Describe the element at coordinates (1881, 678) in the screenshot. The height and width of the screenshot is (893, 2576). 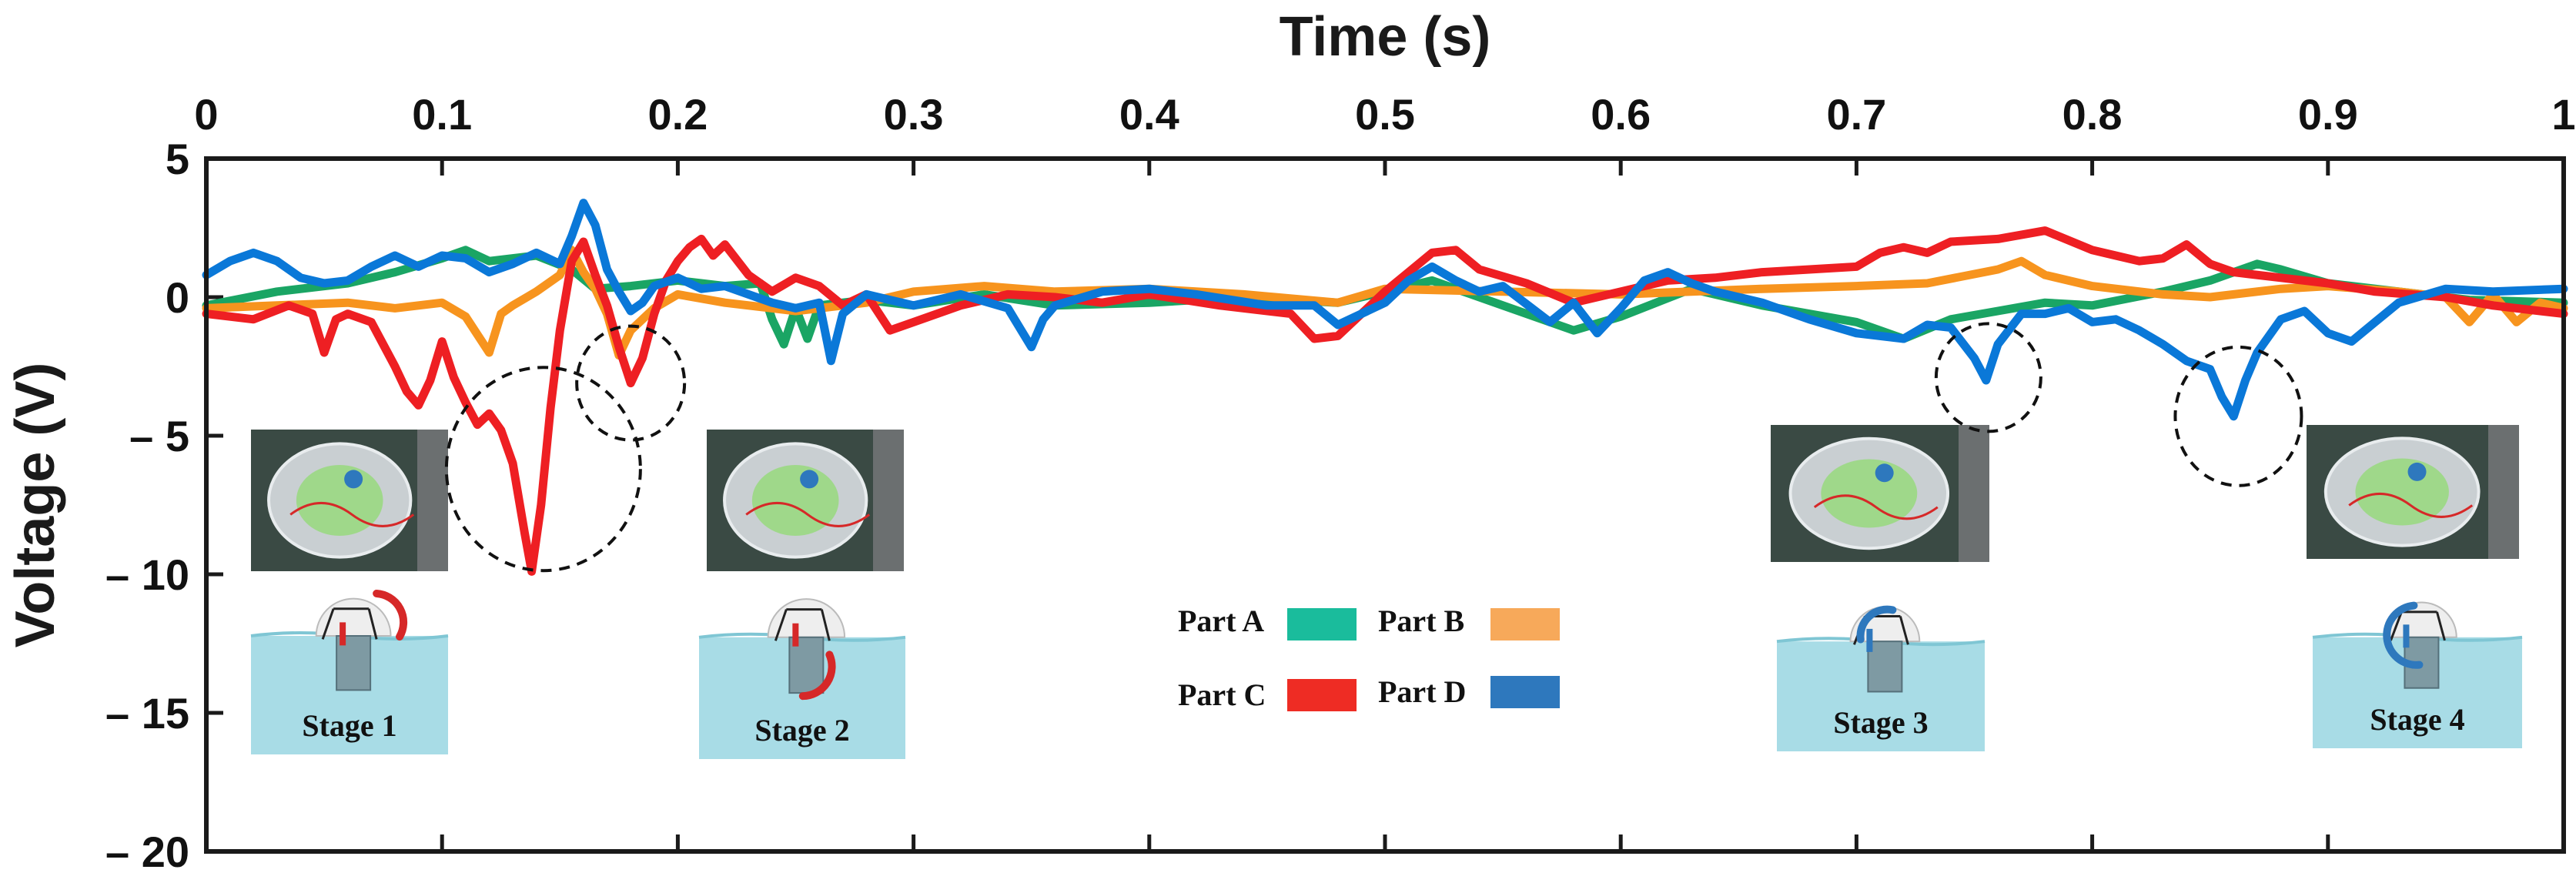
I see `stage-schematic-3: Stage 3` at that location.